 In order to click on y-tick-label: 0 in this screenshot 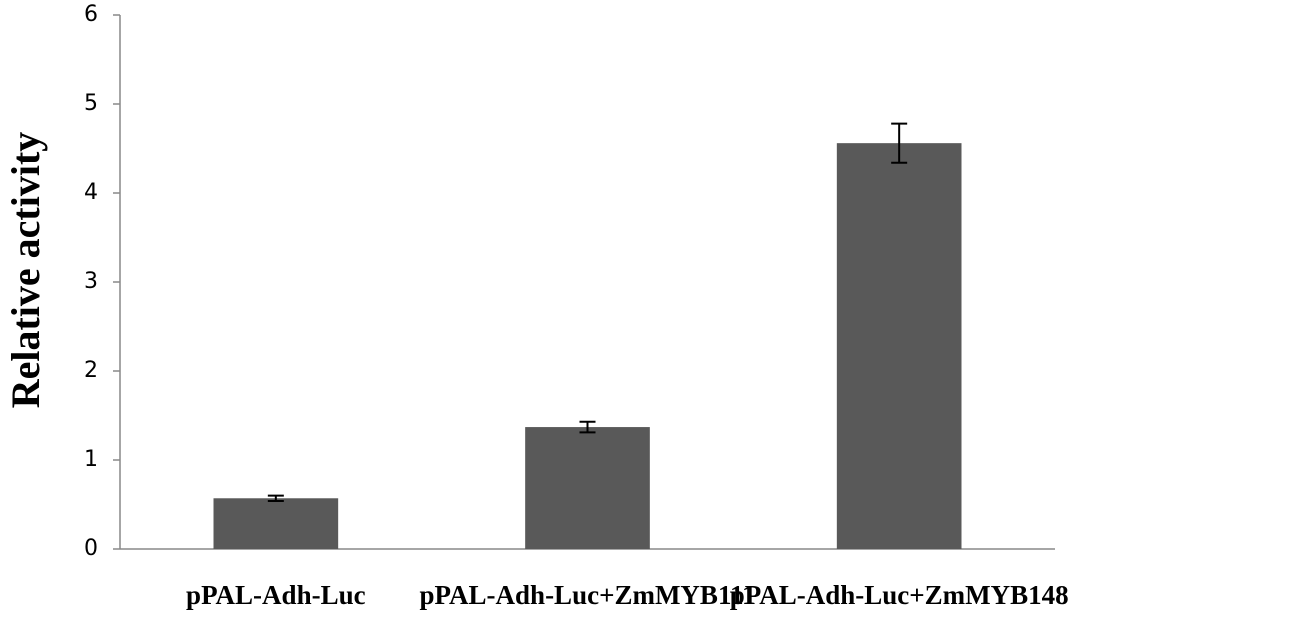, I will do `click(91, 548)`.